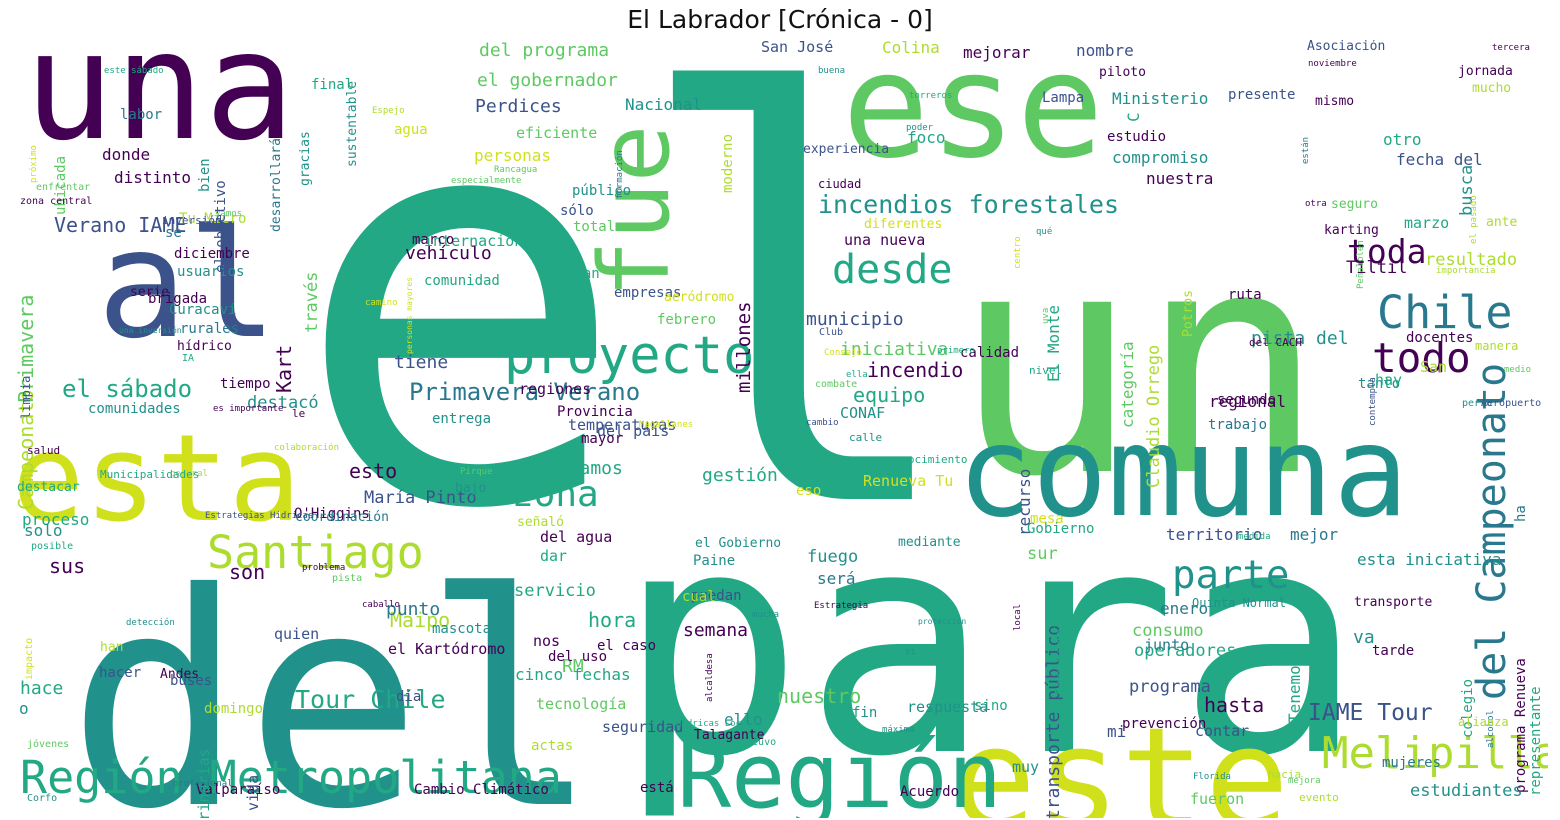 The height and width of the screenshot is (820, 1560). I want to click on word-programa: programa, so click(1170, 687).